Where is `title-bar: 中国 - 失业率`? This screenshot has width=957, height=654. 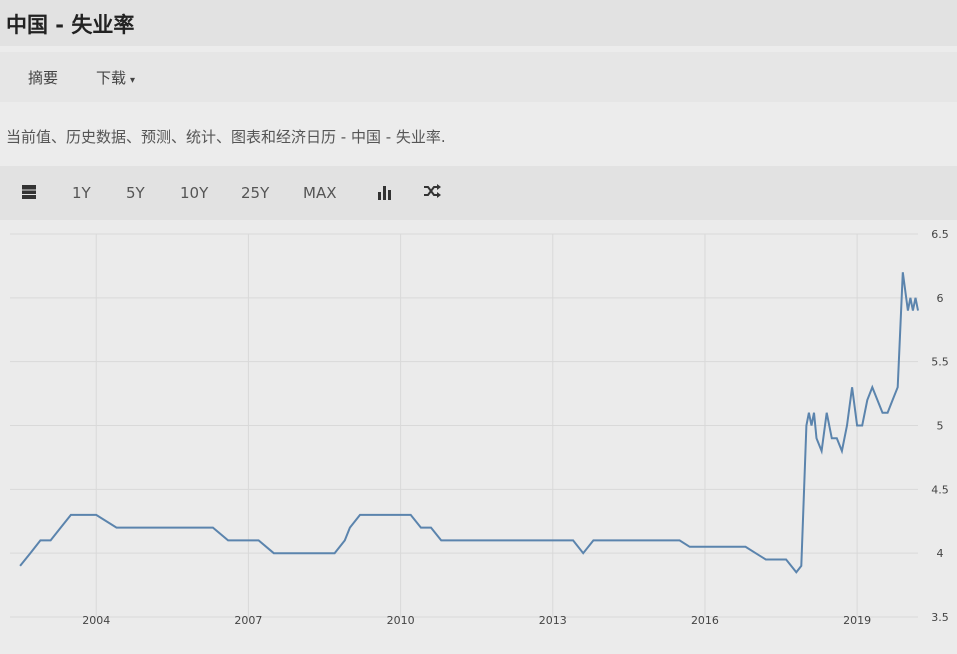
title-bar: 中国 - 失业率 is located at coordinates (478, 23).